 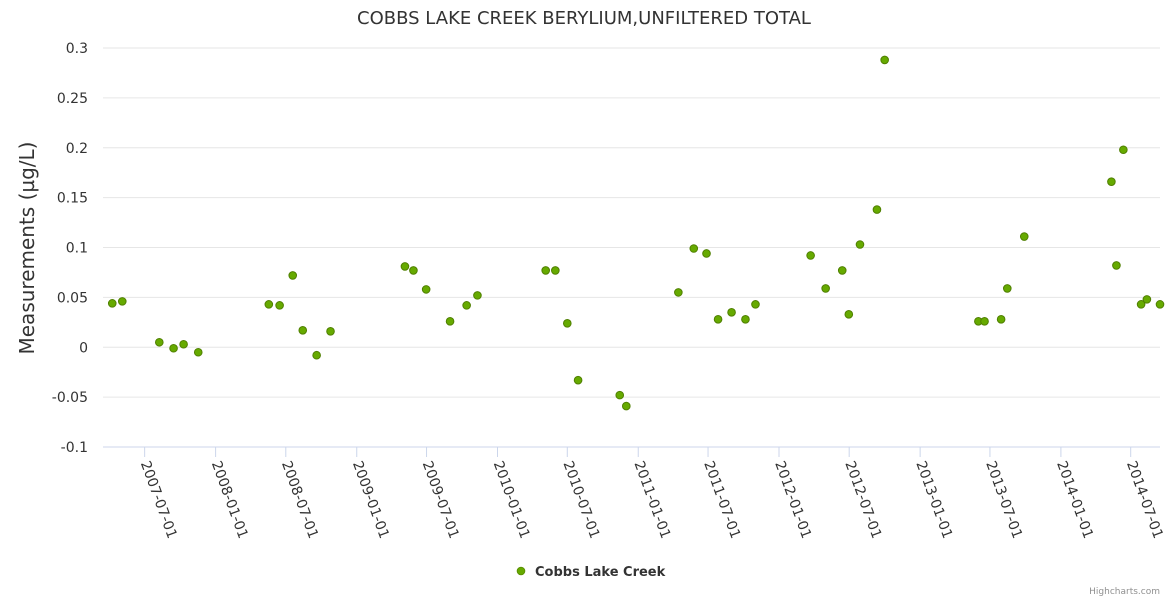 I want to click on y-tick-label: 0.2, so click(x=77, y=149).